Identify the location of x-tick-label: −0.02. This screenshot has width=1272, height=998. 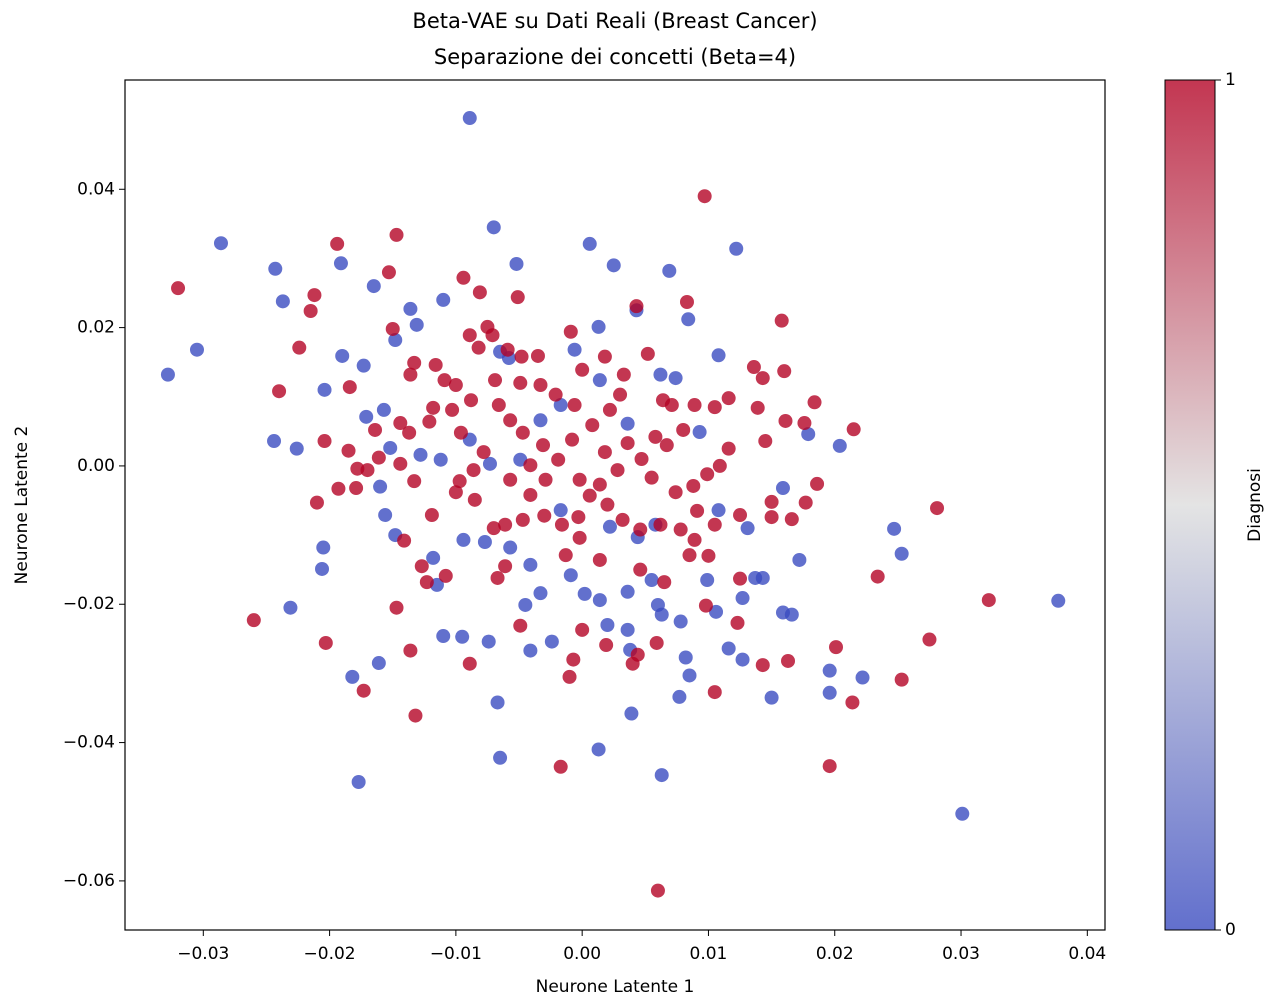
(330, 954).